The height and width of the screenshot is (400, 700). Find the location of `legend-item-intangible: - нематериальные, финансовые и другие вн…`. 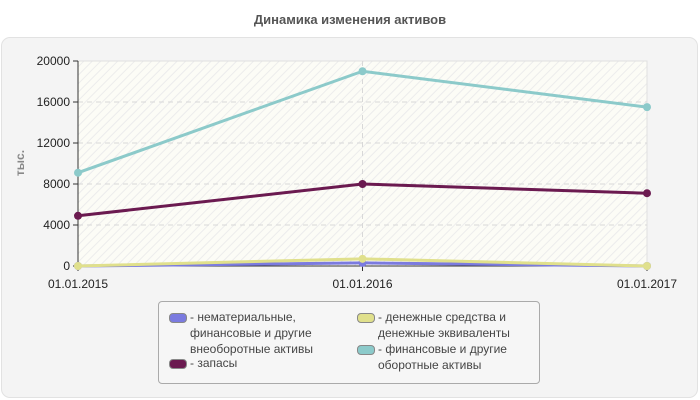

legend-item-intangible: - нематериальные, финансовые и другие вн… is located at coordinates (241, 333).